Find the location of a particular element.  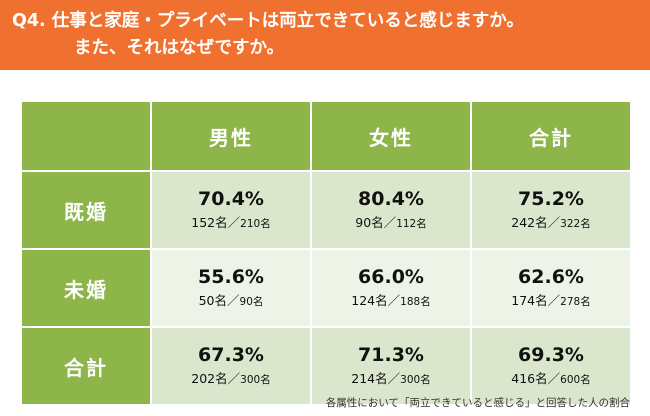

percentage-value: 70.4% is located at coordinates (231, 198).